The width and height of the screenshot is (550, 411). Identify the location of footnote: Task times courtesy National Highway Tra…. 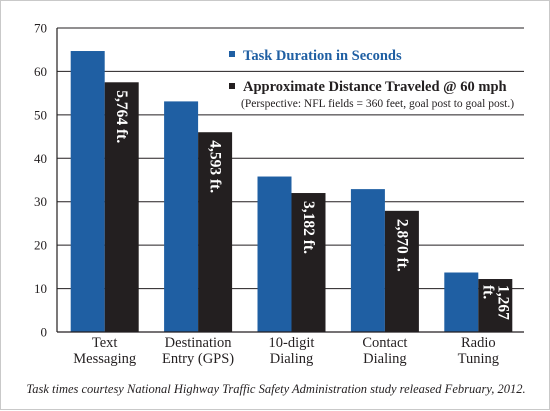
(275, 389).